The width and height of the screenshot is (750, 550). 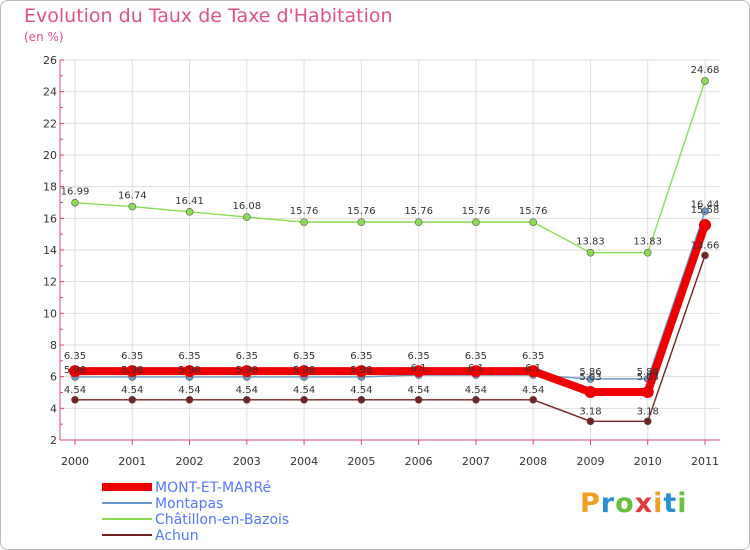 What do you see at coordinates (75, 461) in the screenshot?
I see `x-tick-label: 2000` at bounding box center [75, 461].